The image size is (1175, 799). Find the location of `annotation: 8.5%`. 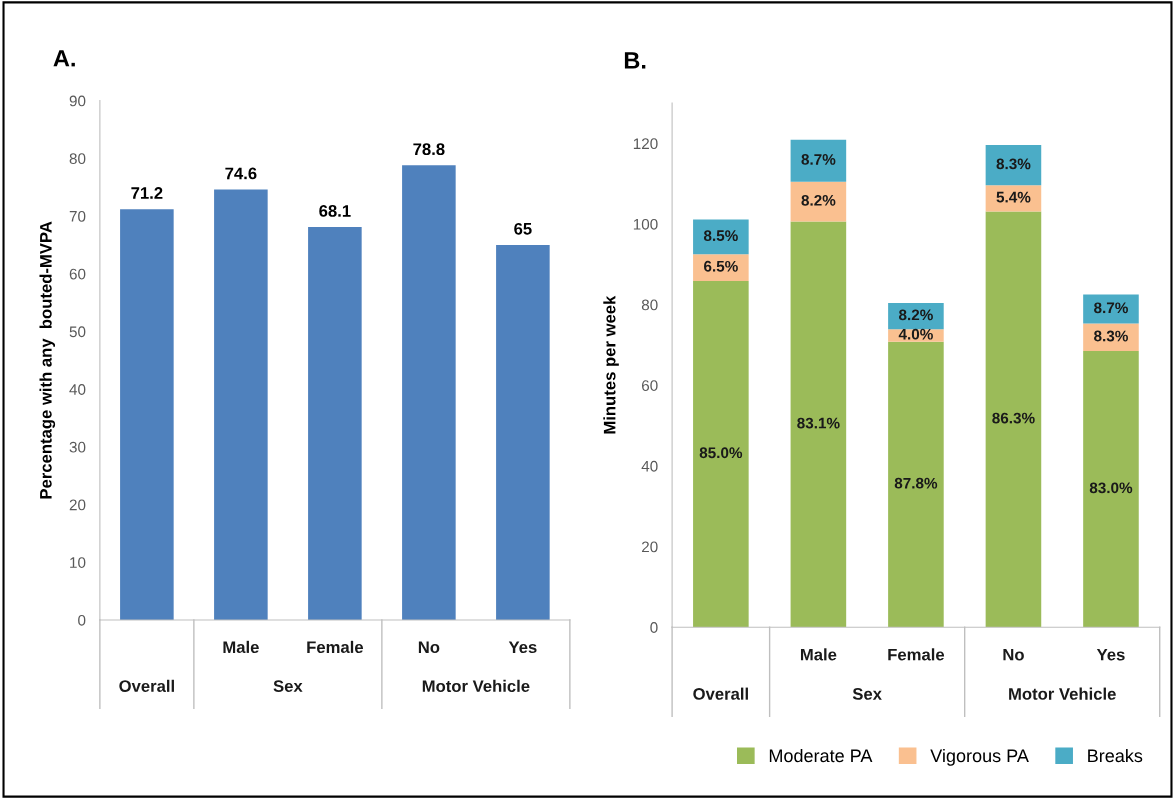

annotation: 8.5% is located at coordinates (720, 236).